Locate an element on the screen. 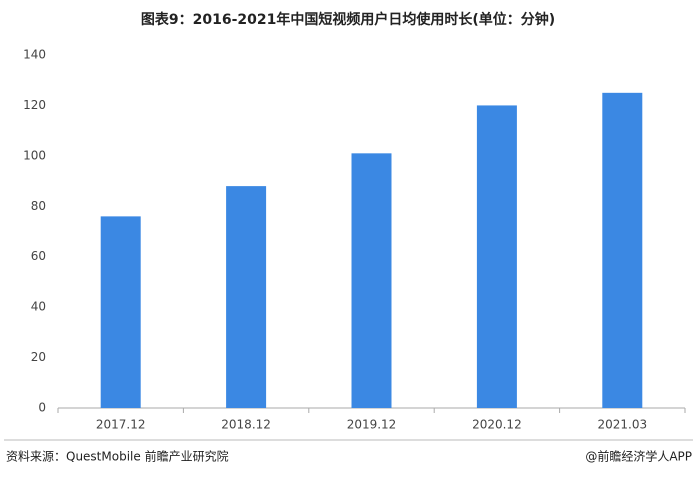 The width and height of the screenshot is (697, 477). y-tick-label: 60 is located at coordinates (38, 256).